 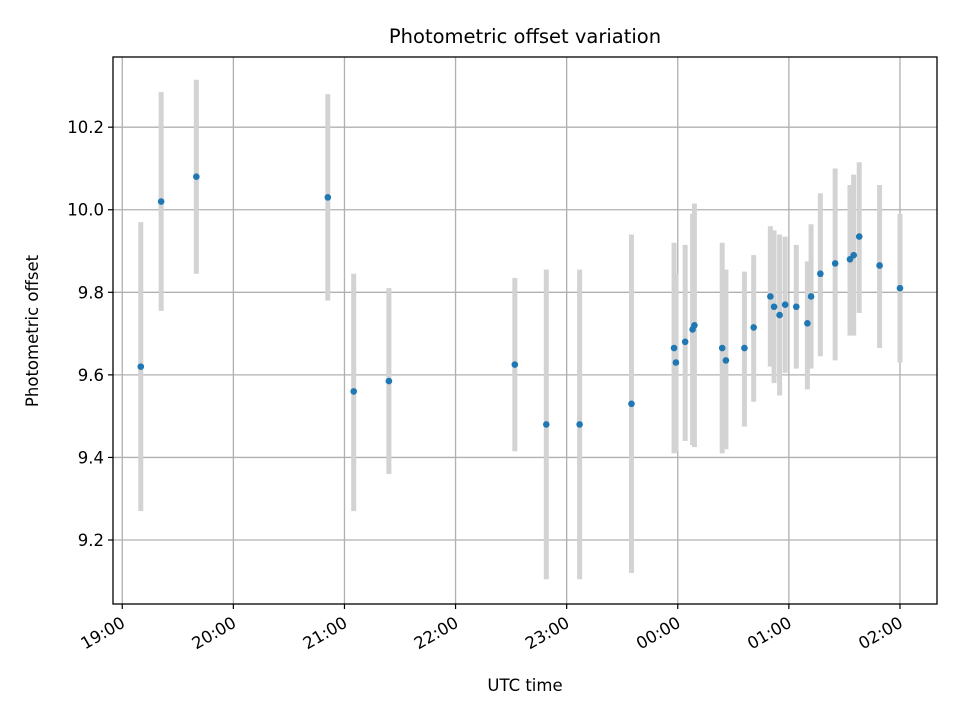 What do you see at coordinates (32, 330) in the screenshot?
I see `y-axis-label: Photometric offset` at bounding box center [32, 330].